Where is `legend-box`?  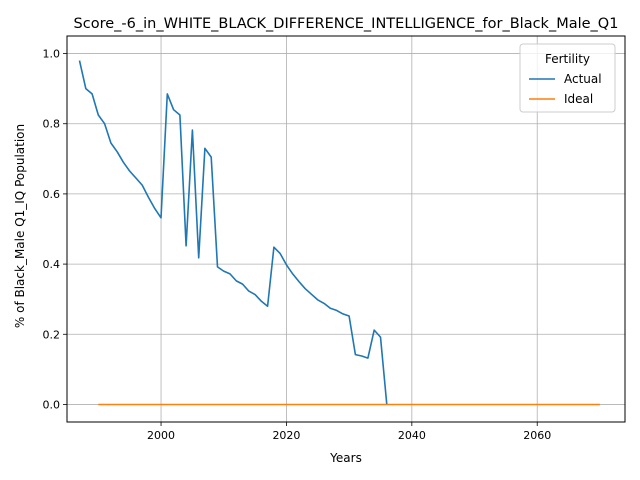 legend-box is located at coordinates (567, 78).